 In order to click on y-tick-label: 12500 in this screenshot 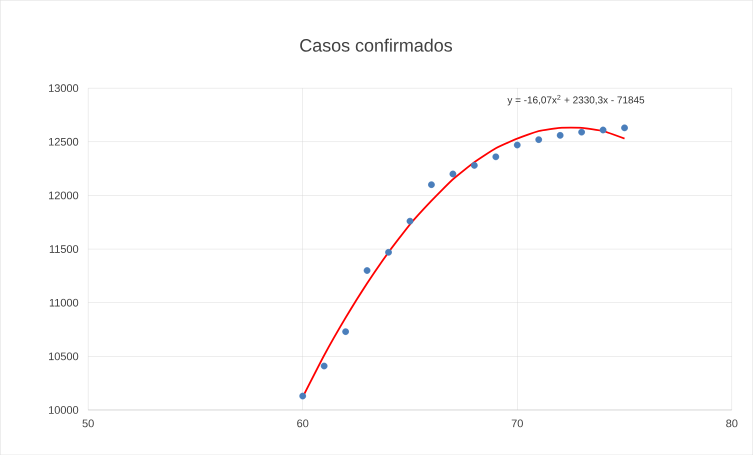, I will do `click(63, 142)`.